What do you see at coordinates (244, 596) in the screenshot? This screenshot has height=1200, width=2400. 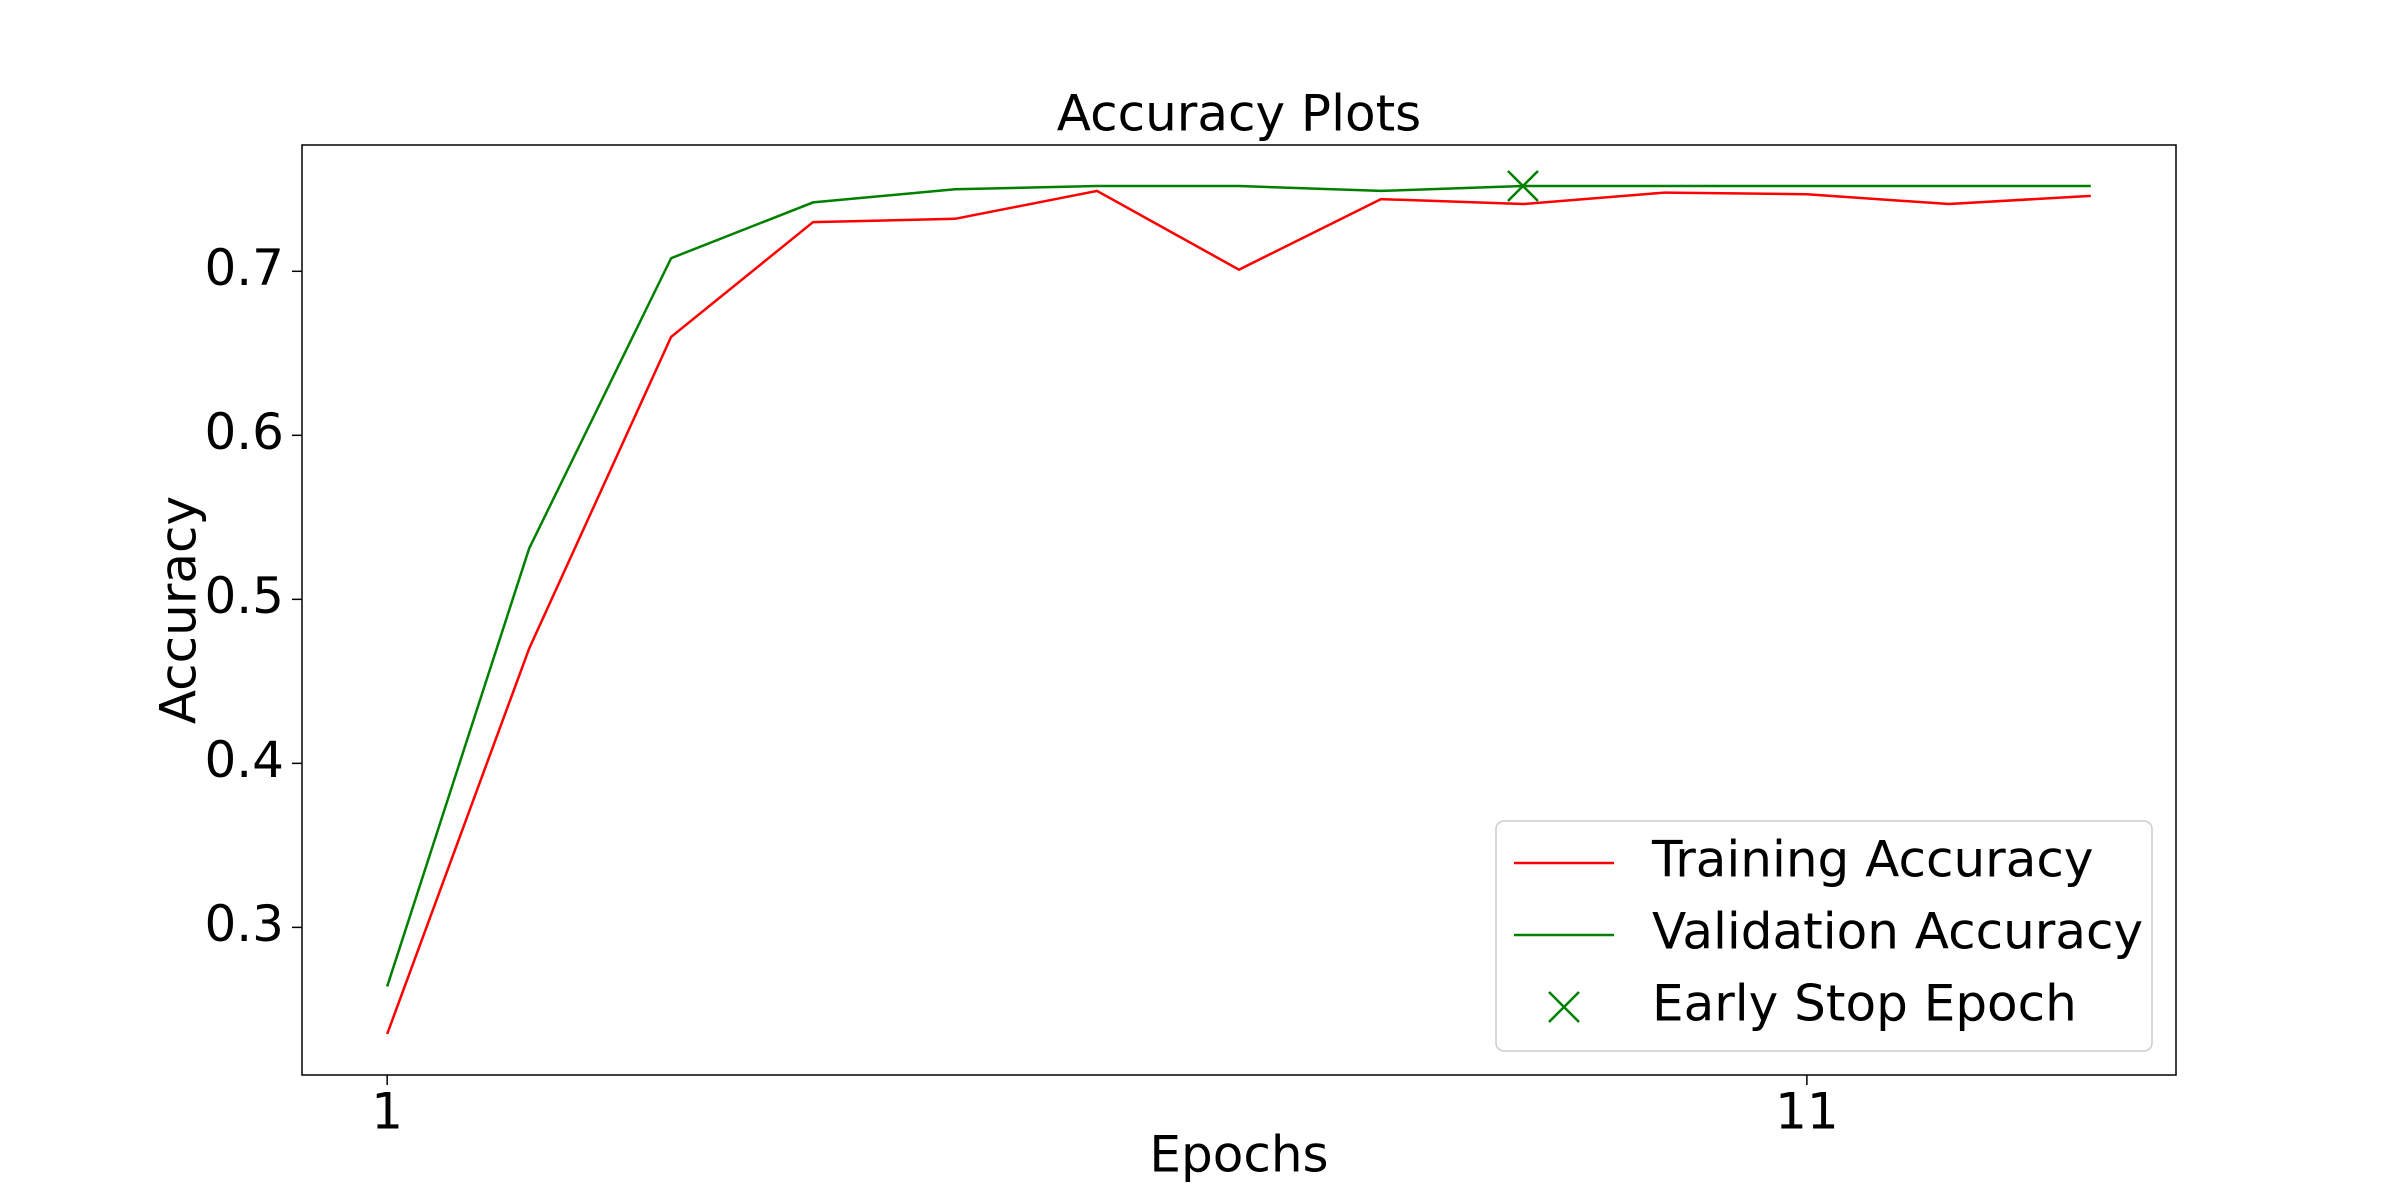 I see `y-tick-label: 0.5` at bounding box center [244, 596].